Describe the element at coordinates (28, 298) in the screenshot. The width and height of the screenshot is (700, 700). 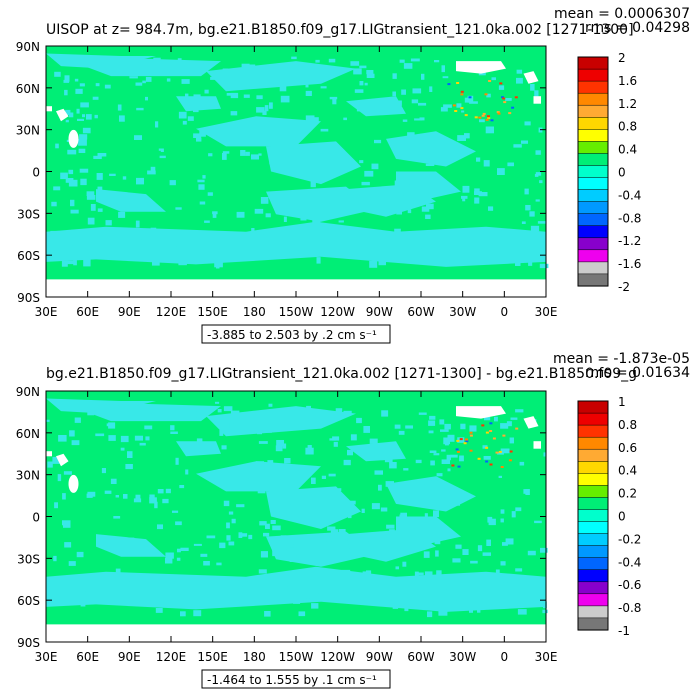
I see `y-tick-label: 90S` at that location.